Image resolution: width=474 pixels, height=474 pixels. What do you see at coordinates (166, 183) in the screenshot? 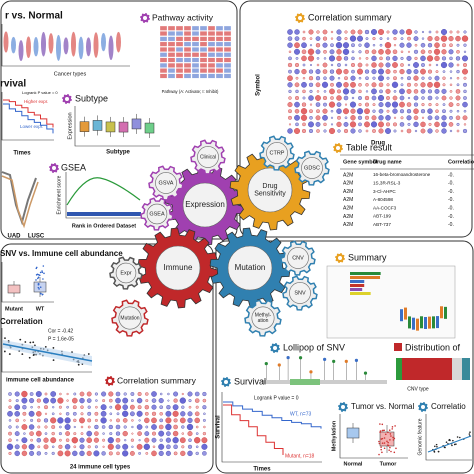
I see `gear-label: GSVA` at bounding box center [166, 183].